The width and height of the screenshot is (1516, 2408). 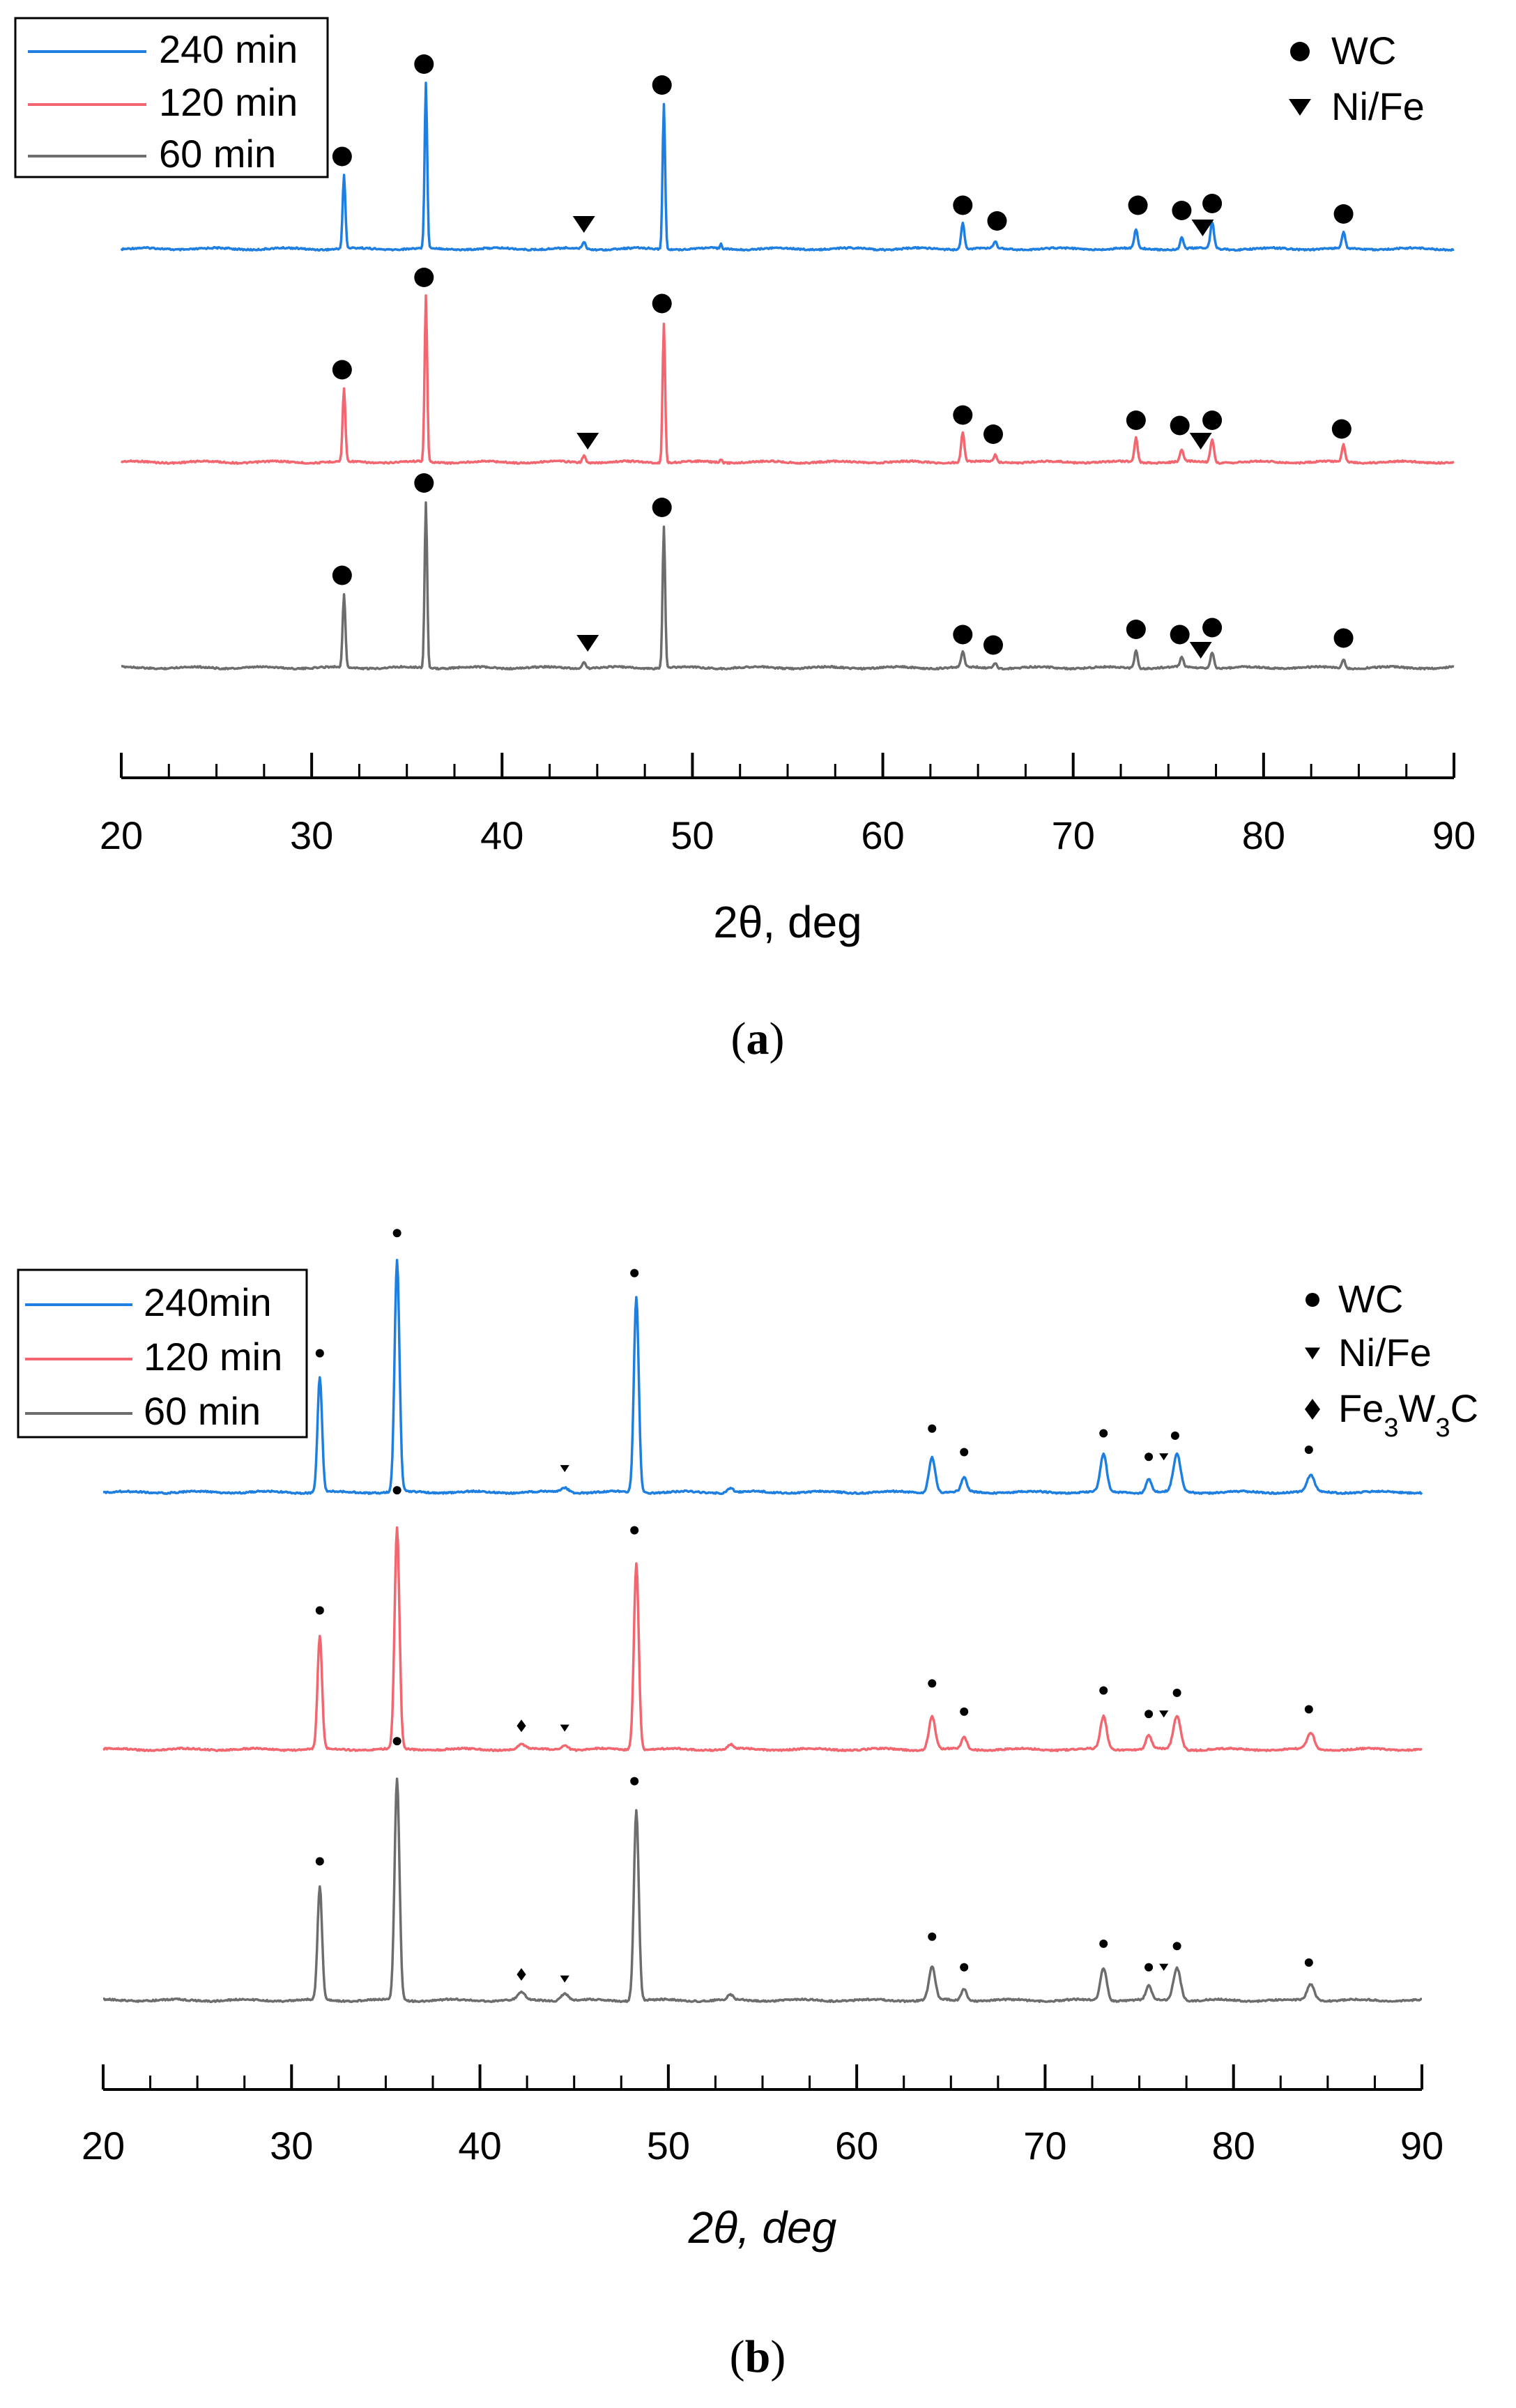 What do you see at coordinates (777, 1038) in the screenshot?
I see `caption-part: )` at bounding box center [777, 1038].